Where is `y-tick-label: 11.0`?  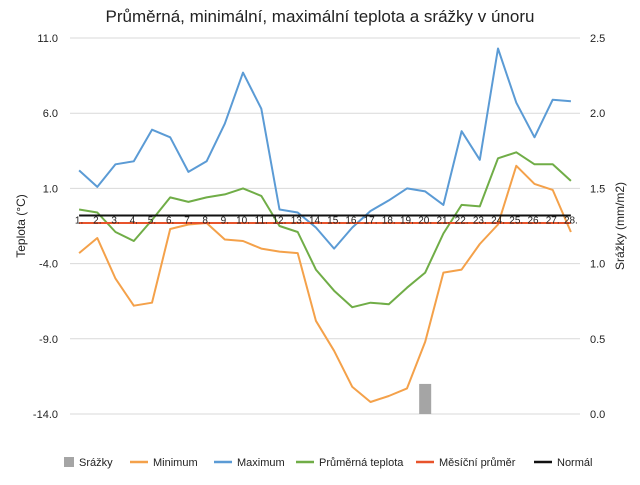
y-tick-label: 11.0 is located at coordinates (47, 39).